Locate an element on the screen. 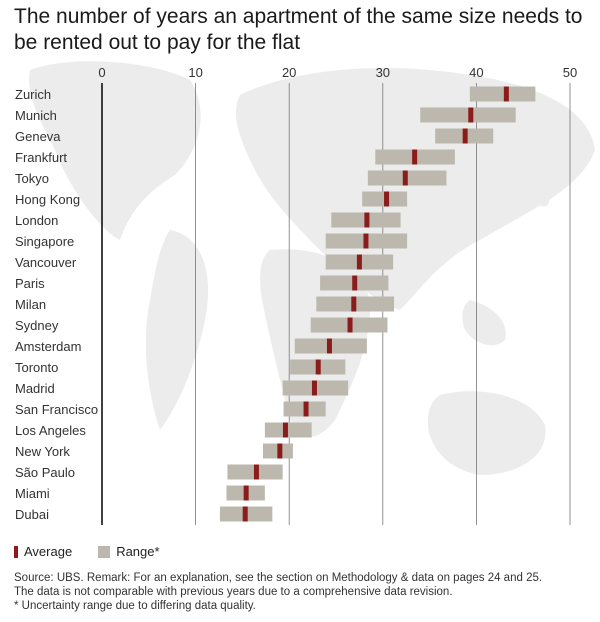 The width and height of the screenshot is (600, 622). category-label: Los Angeles is located at coordinates (50, 430).